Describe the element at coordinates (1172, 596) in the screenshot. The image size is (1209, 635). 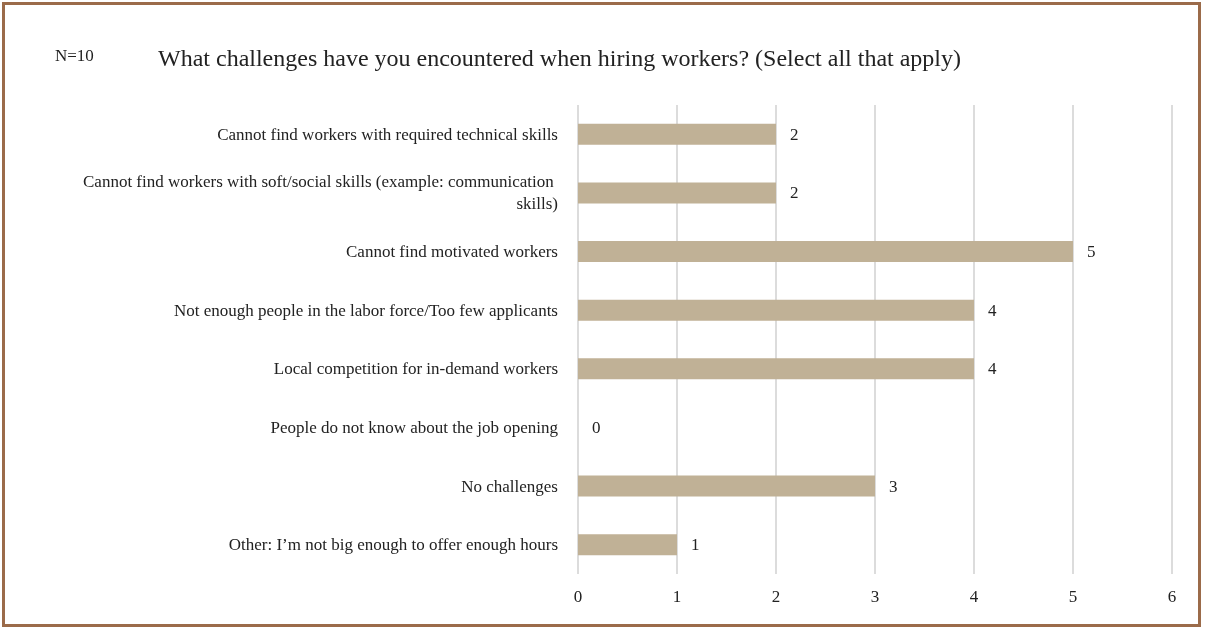
I see `x-tick-label: 6` at that location.